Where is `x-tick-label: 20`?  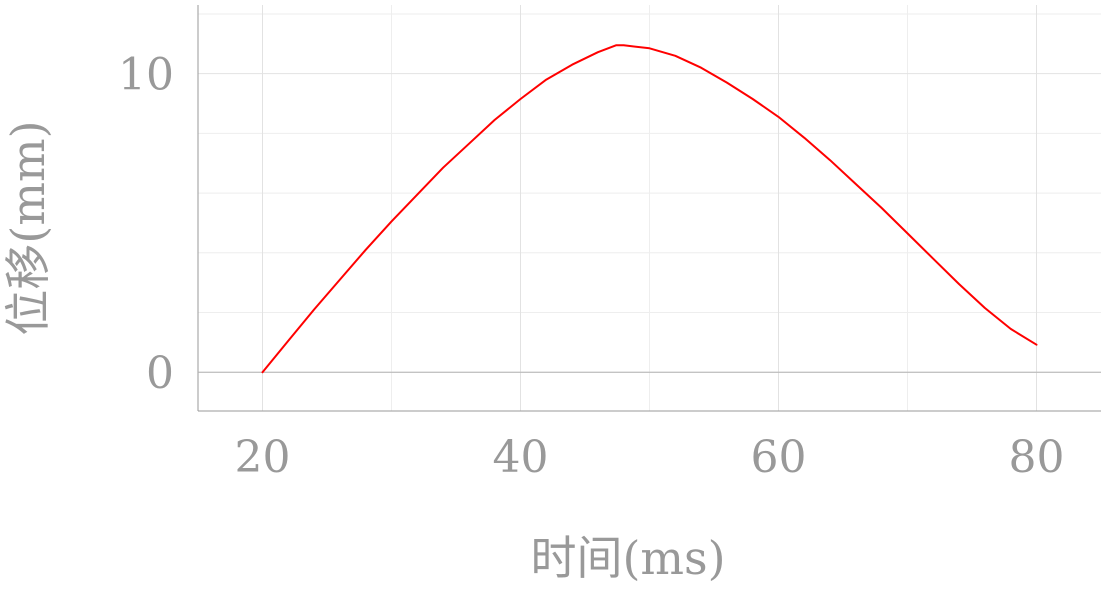 x-tick-label: 20 is located at coordinates (263, 457).